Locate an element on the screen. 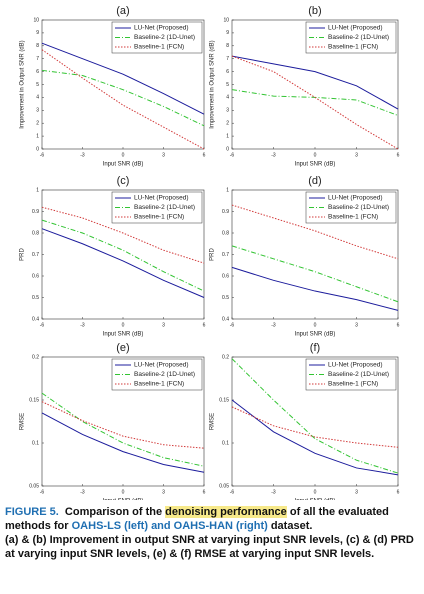 This screenshot has height=594, width=424. caption-datasets: OAHS-LS (left) and OAHS-HAN (right) is located at coordinates (169, 526).